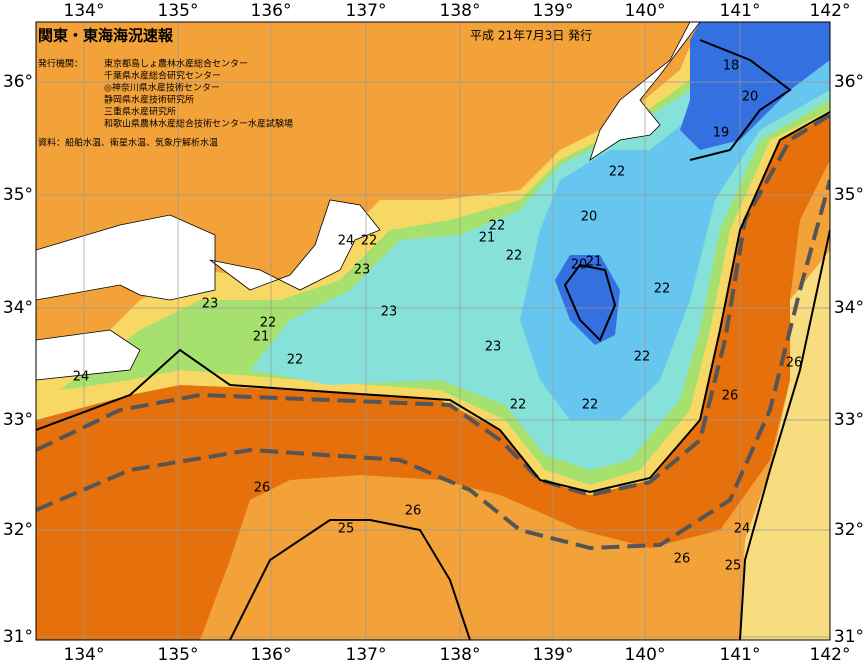 This screenshot has width=866, height=671. Describe the element at coordinates (18, 637) in the screenshot. I see `lat-label-left: 31°` at that location.